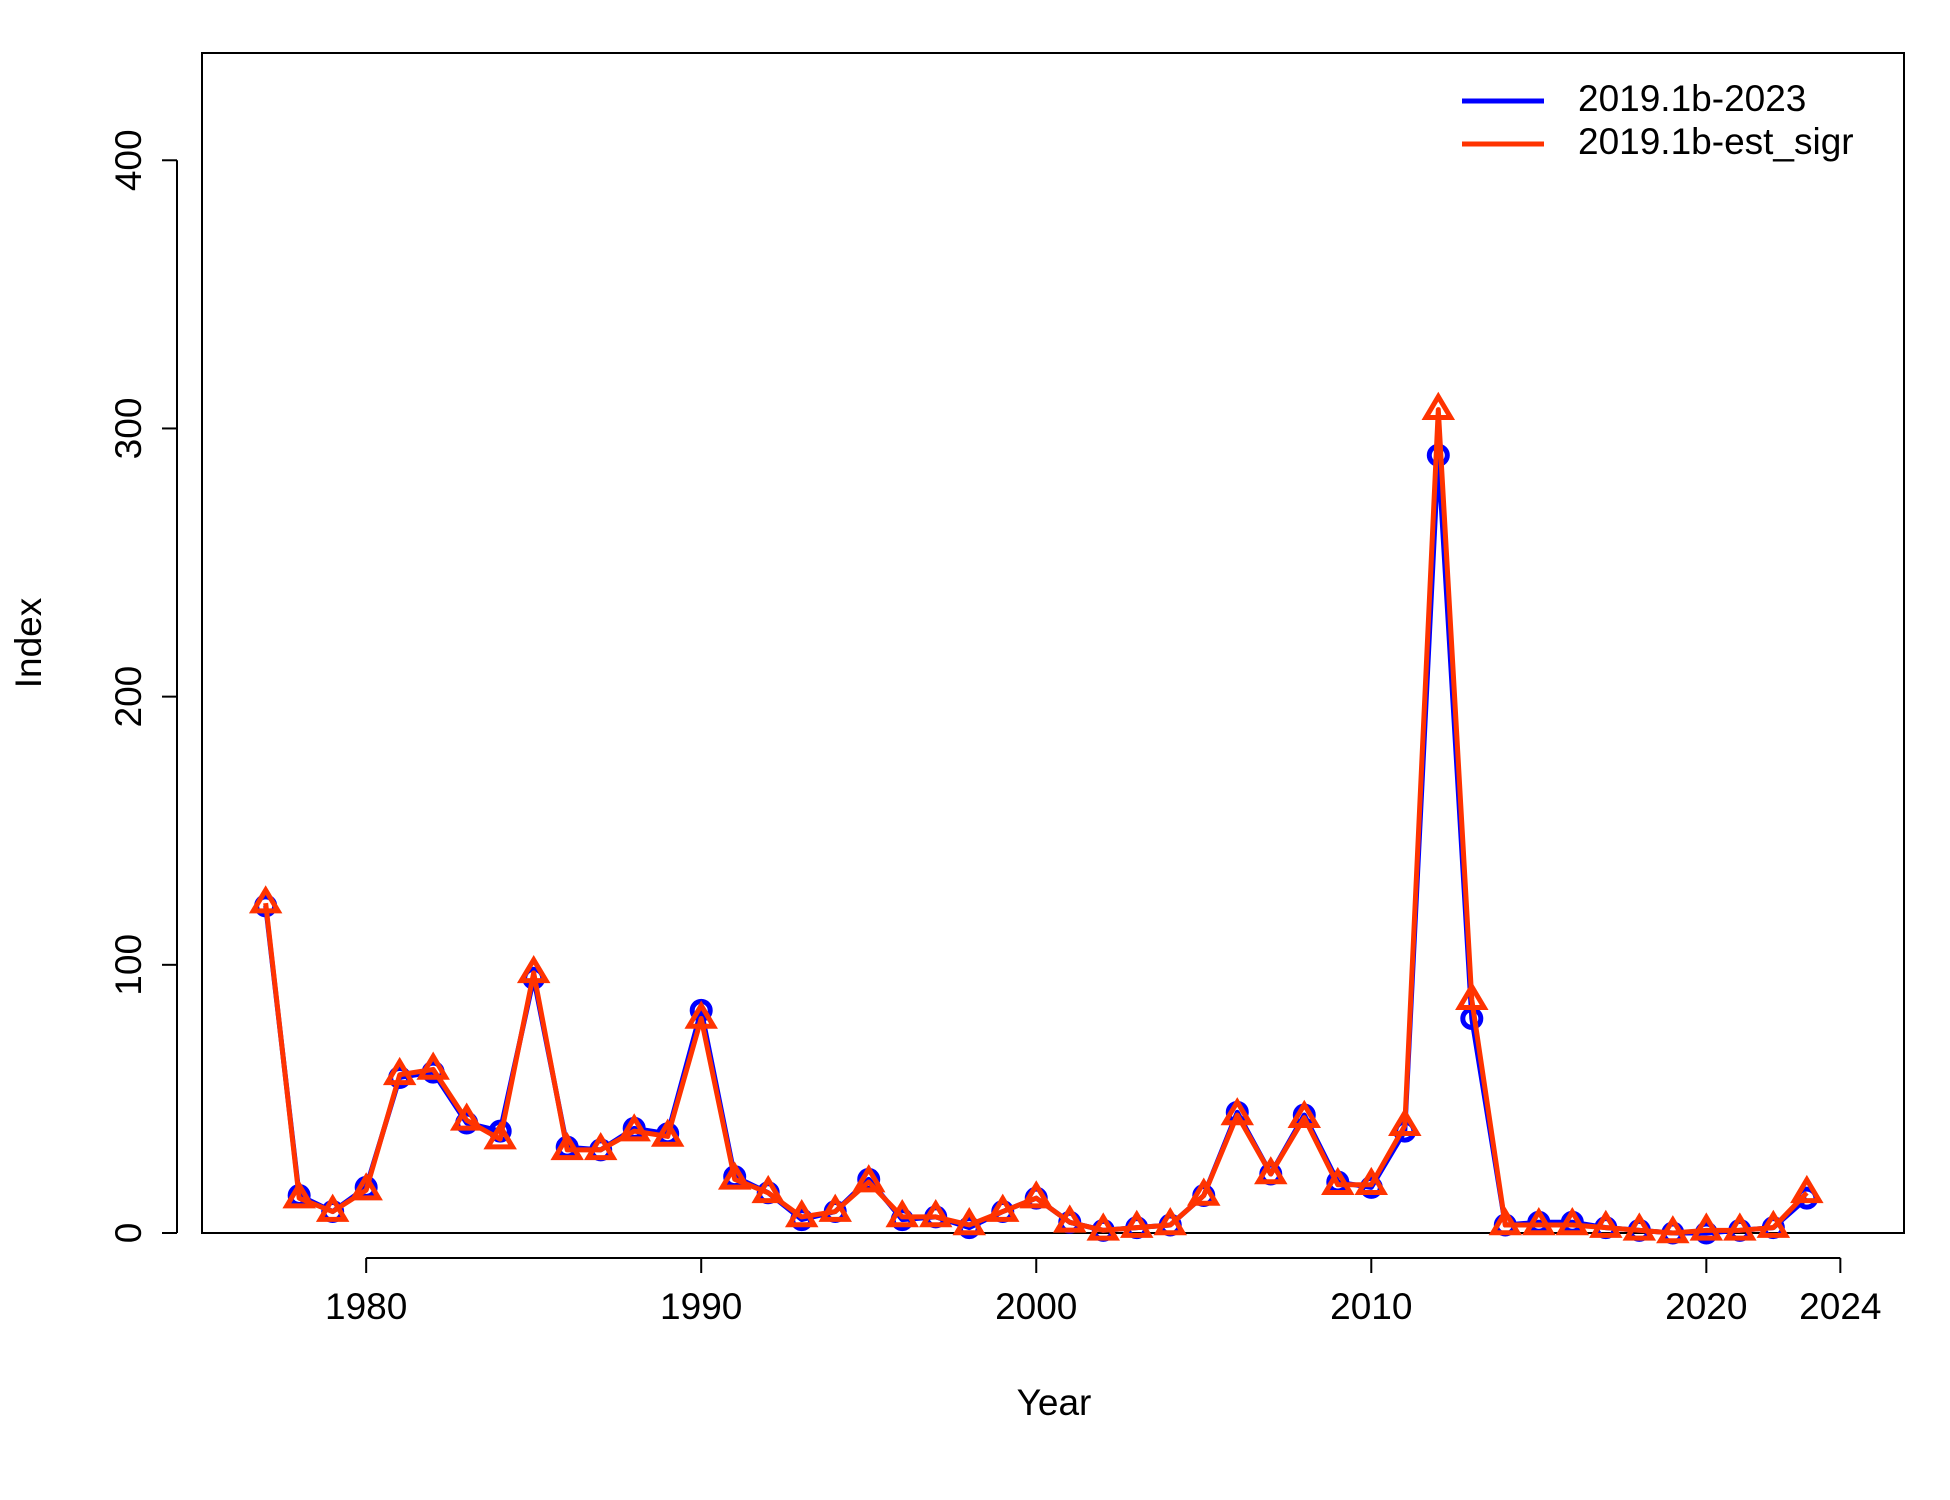 The height and width of the screenshot is (1500, 1950). I want to click on y-tick-label: 0, so click(128, 1233).